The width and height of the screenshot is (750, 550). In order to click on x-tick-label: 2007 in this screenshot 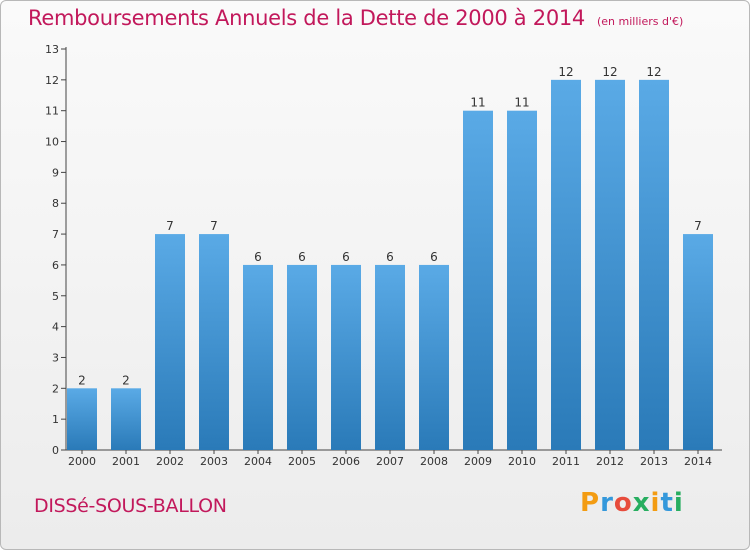, I will do `click(390, 461)`.